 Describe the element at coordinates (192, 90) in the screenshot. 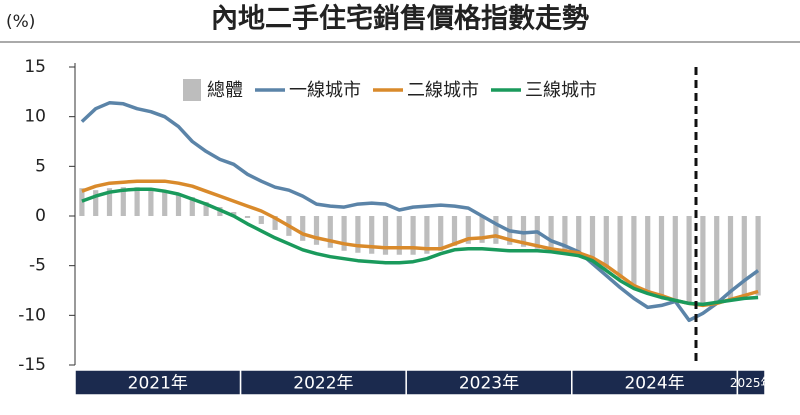

I see `legend-swatch` at that location.